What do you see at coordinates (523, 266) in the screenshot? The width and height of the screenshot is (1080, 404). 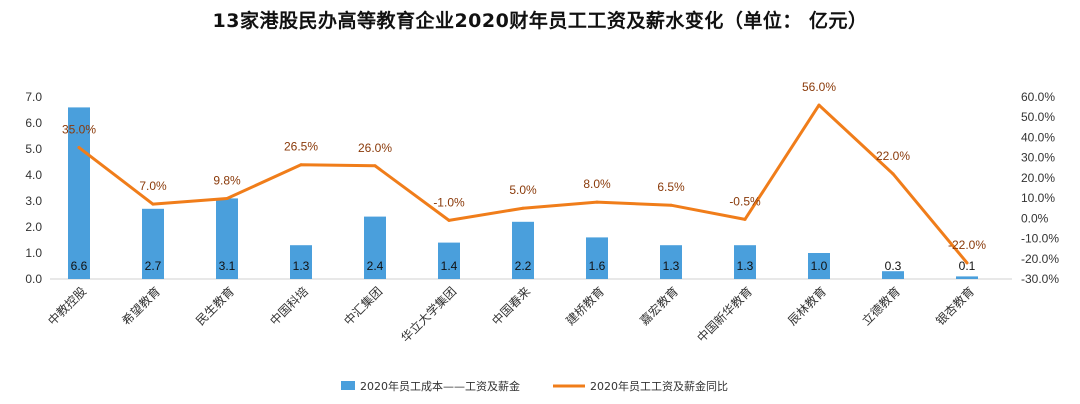 I see `bar-value-label: 2.2` at bounding box center [523, 266].